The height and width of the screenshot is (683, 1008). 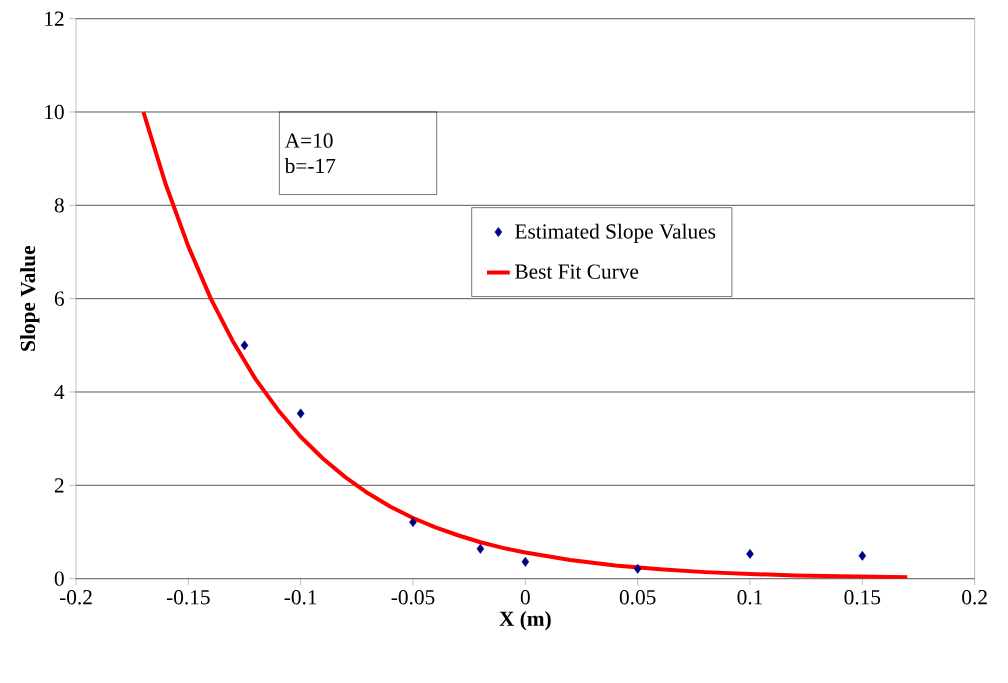 What do you see at coordinates (525, 597) in the screenshot?
I see `x-tick-label: 0` at bounding box center [525, 597].